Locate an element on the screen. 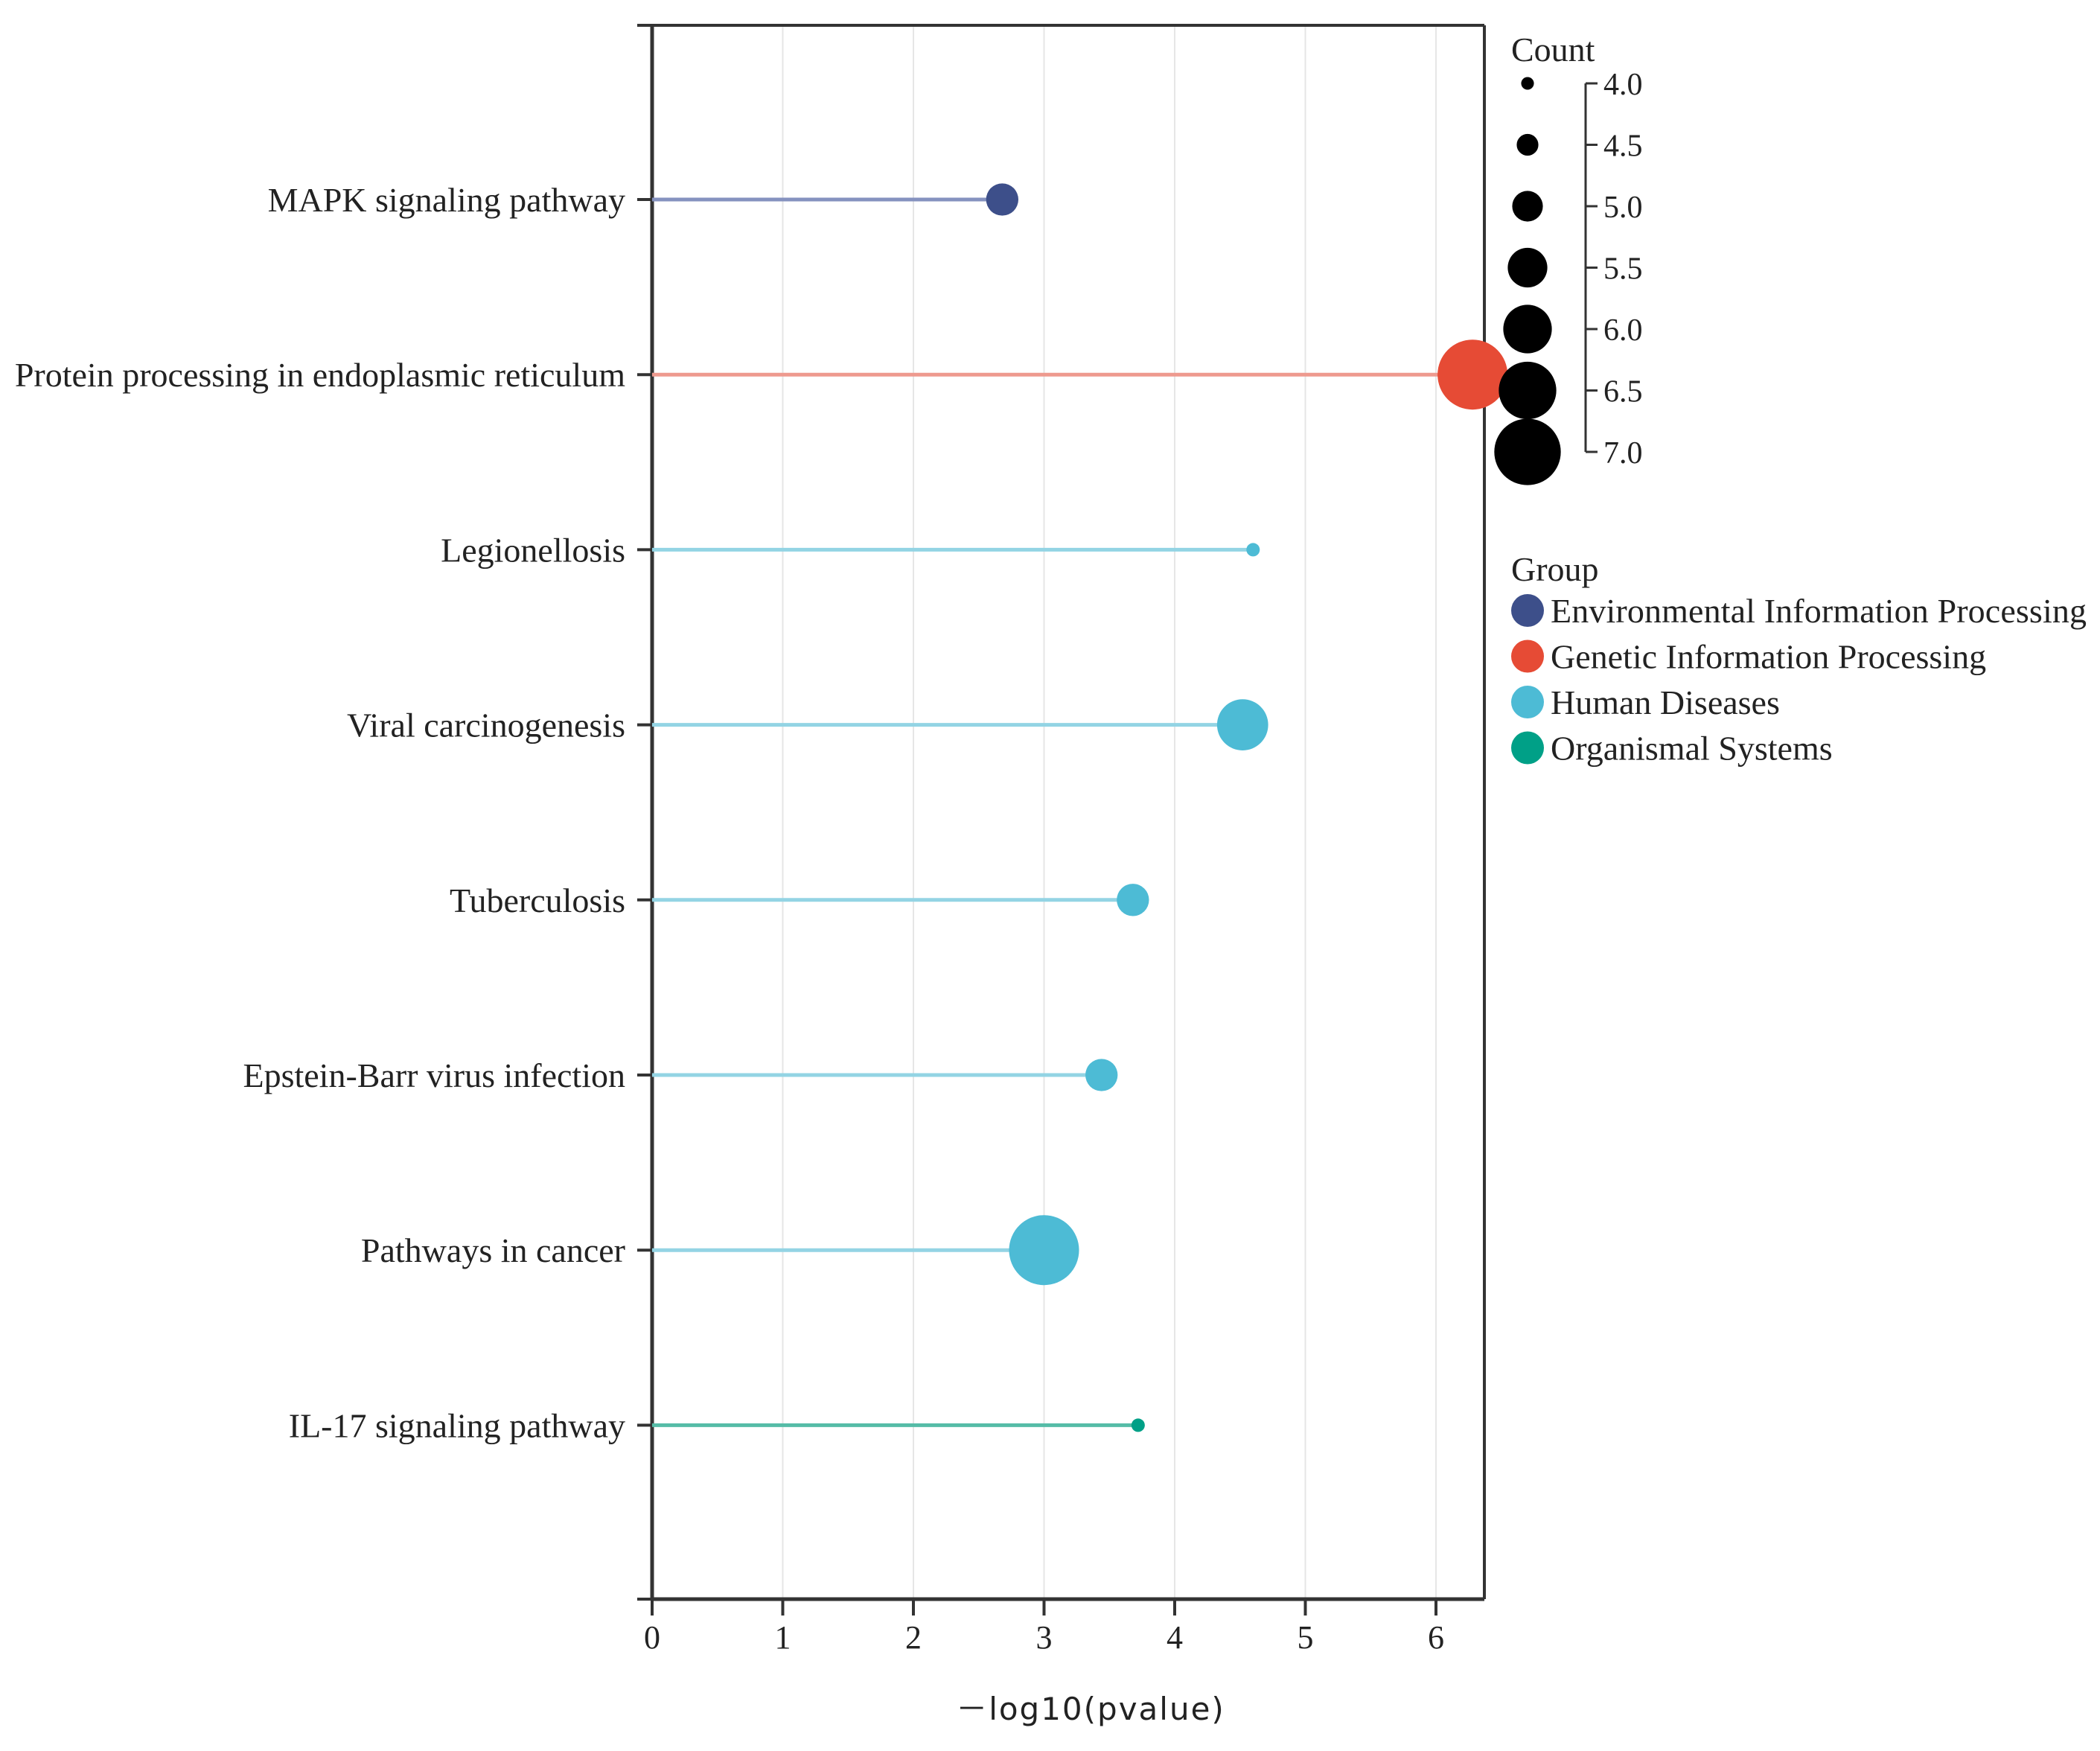 The image size is (2100, 1751). category-label-tuberculosis: Tuberculosis is located at coordinates (537, 900).